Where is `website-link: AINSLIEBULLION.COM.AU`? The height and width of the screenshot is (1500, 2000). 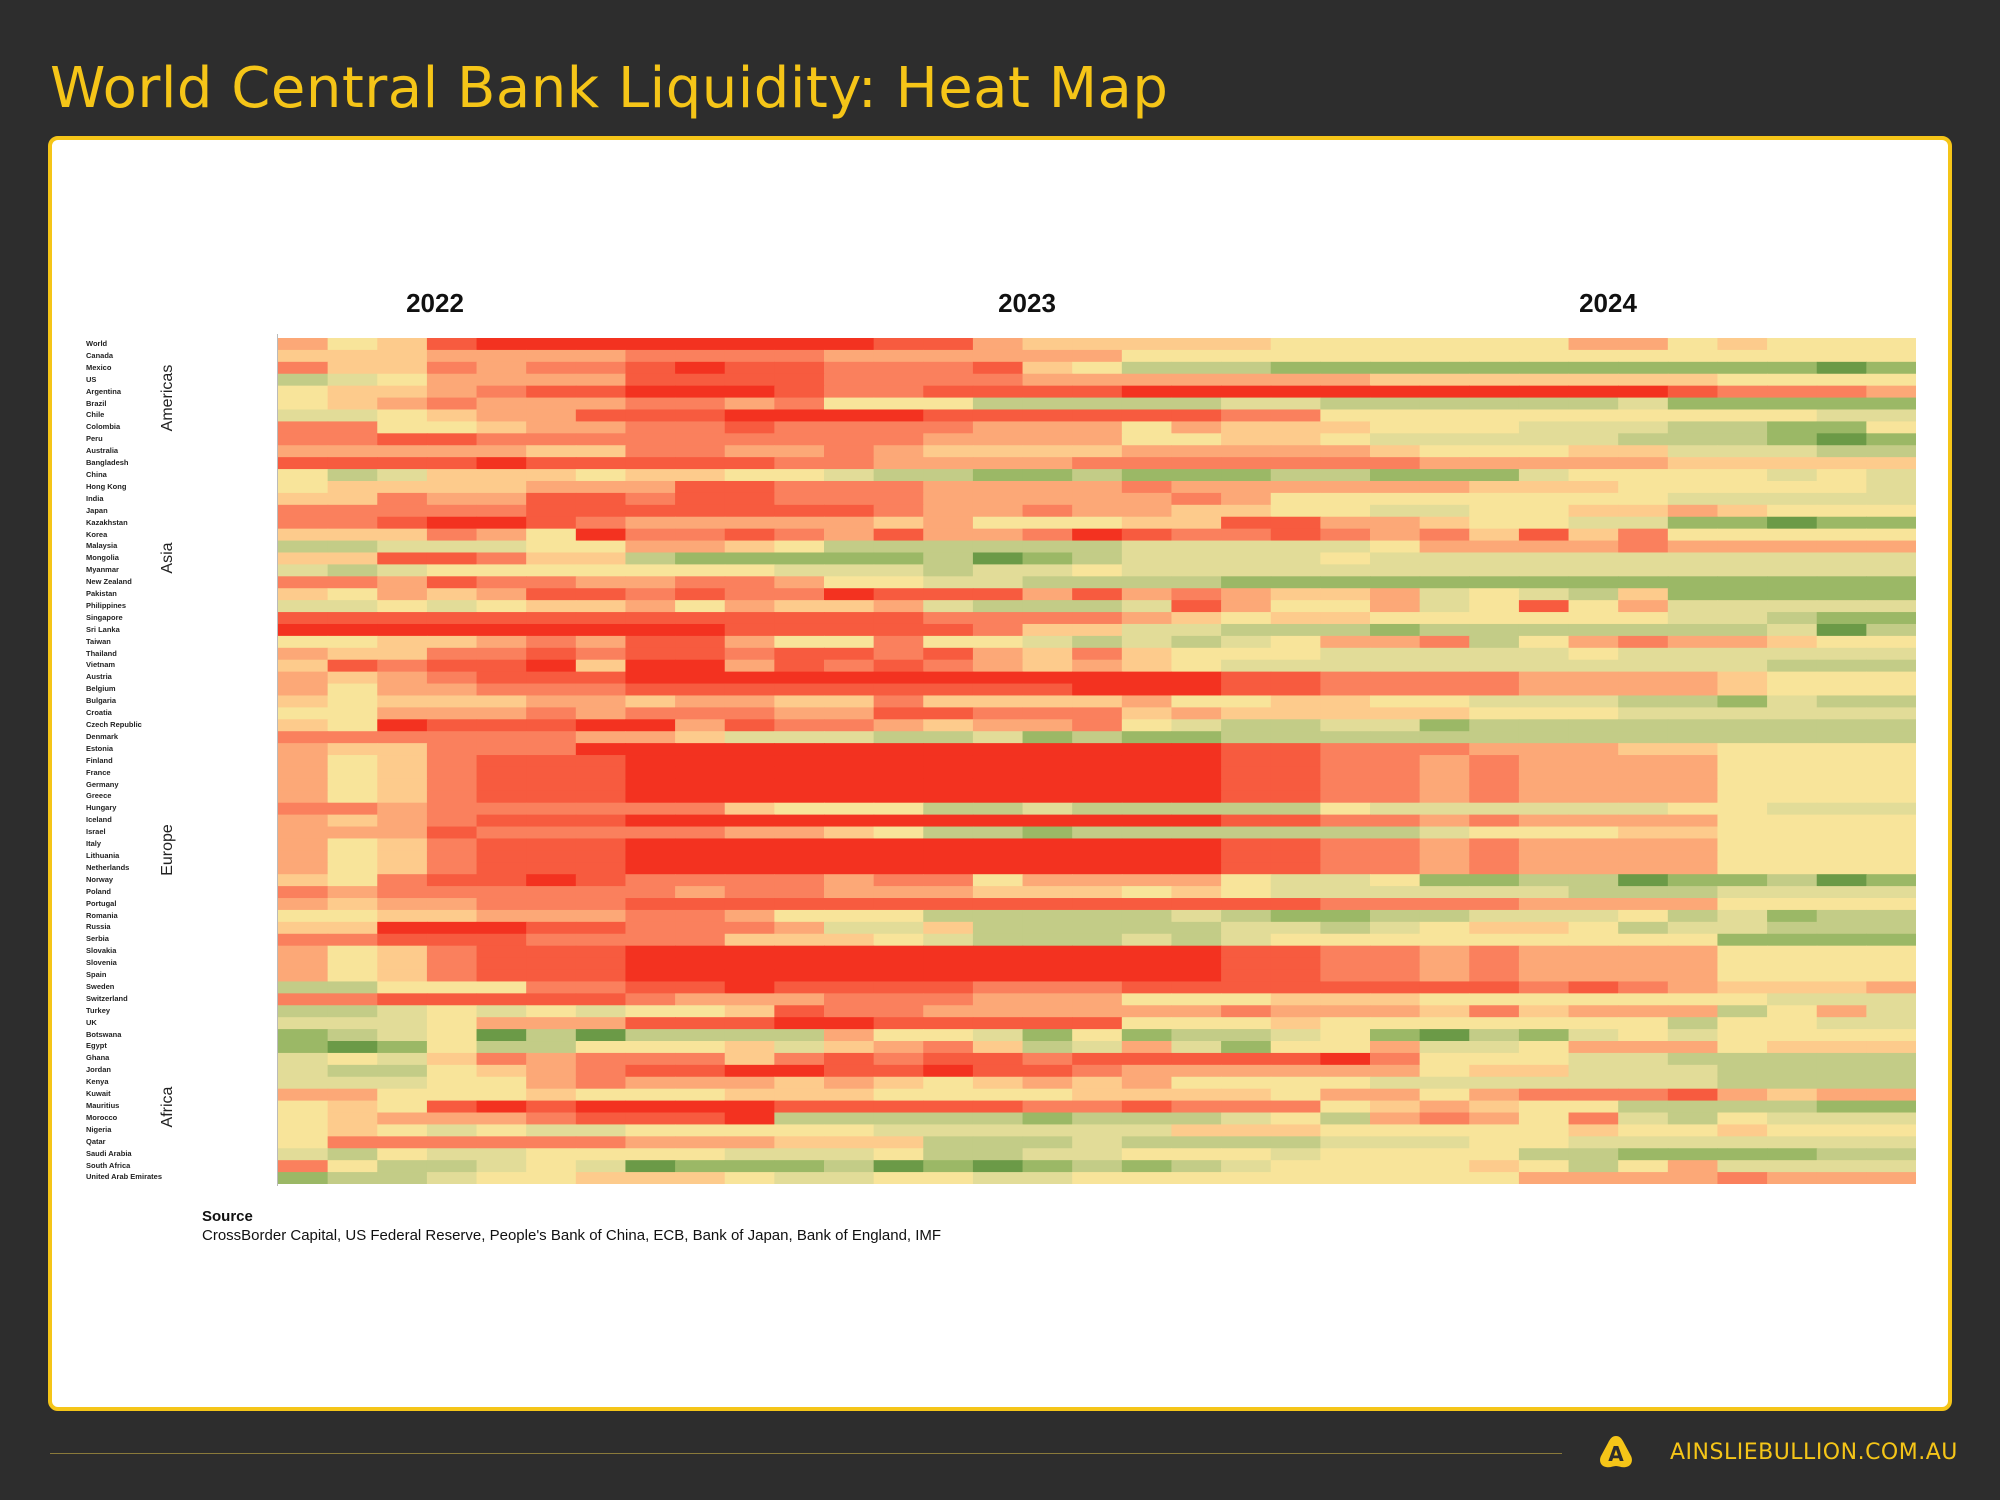 website-link: AINSLIEBULLION.COM.AU is located at coordinates (1814, 1452).